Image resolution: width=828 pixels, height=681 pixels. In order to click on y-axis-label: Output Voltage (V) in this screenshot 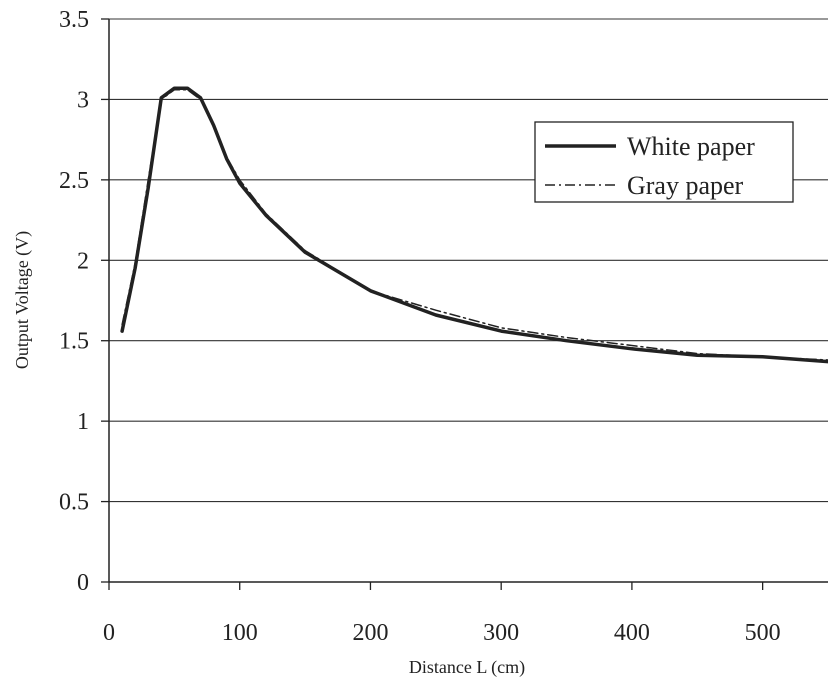, I will do `click(22, 300)`.